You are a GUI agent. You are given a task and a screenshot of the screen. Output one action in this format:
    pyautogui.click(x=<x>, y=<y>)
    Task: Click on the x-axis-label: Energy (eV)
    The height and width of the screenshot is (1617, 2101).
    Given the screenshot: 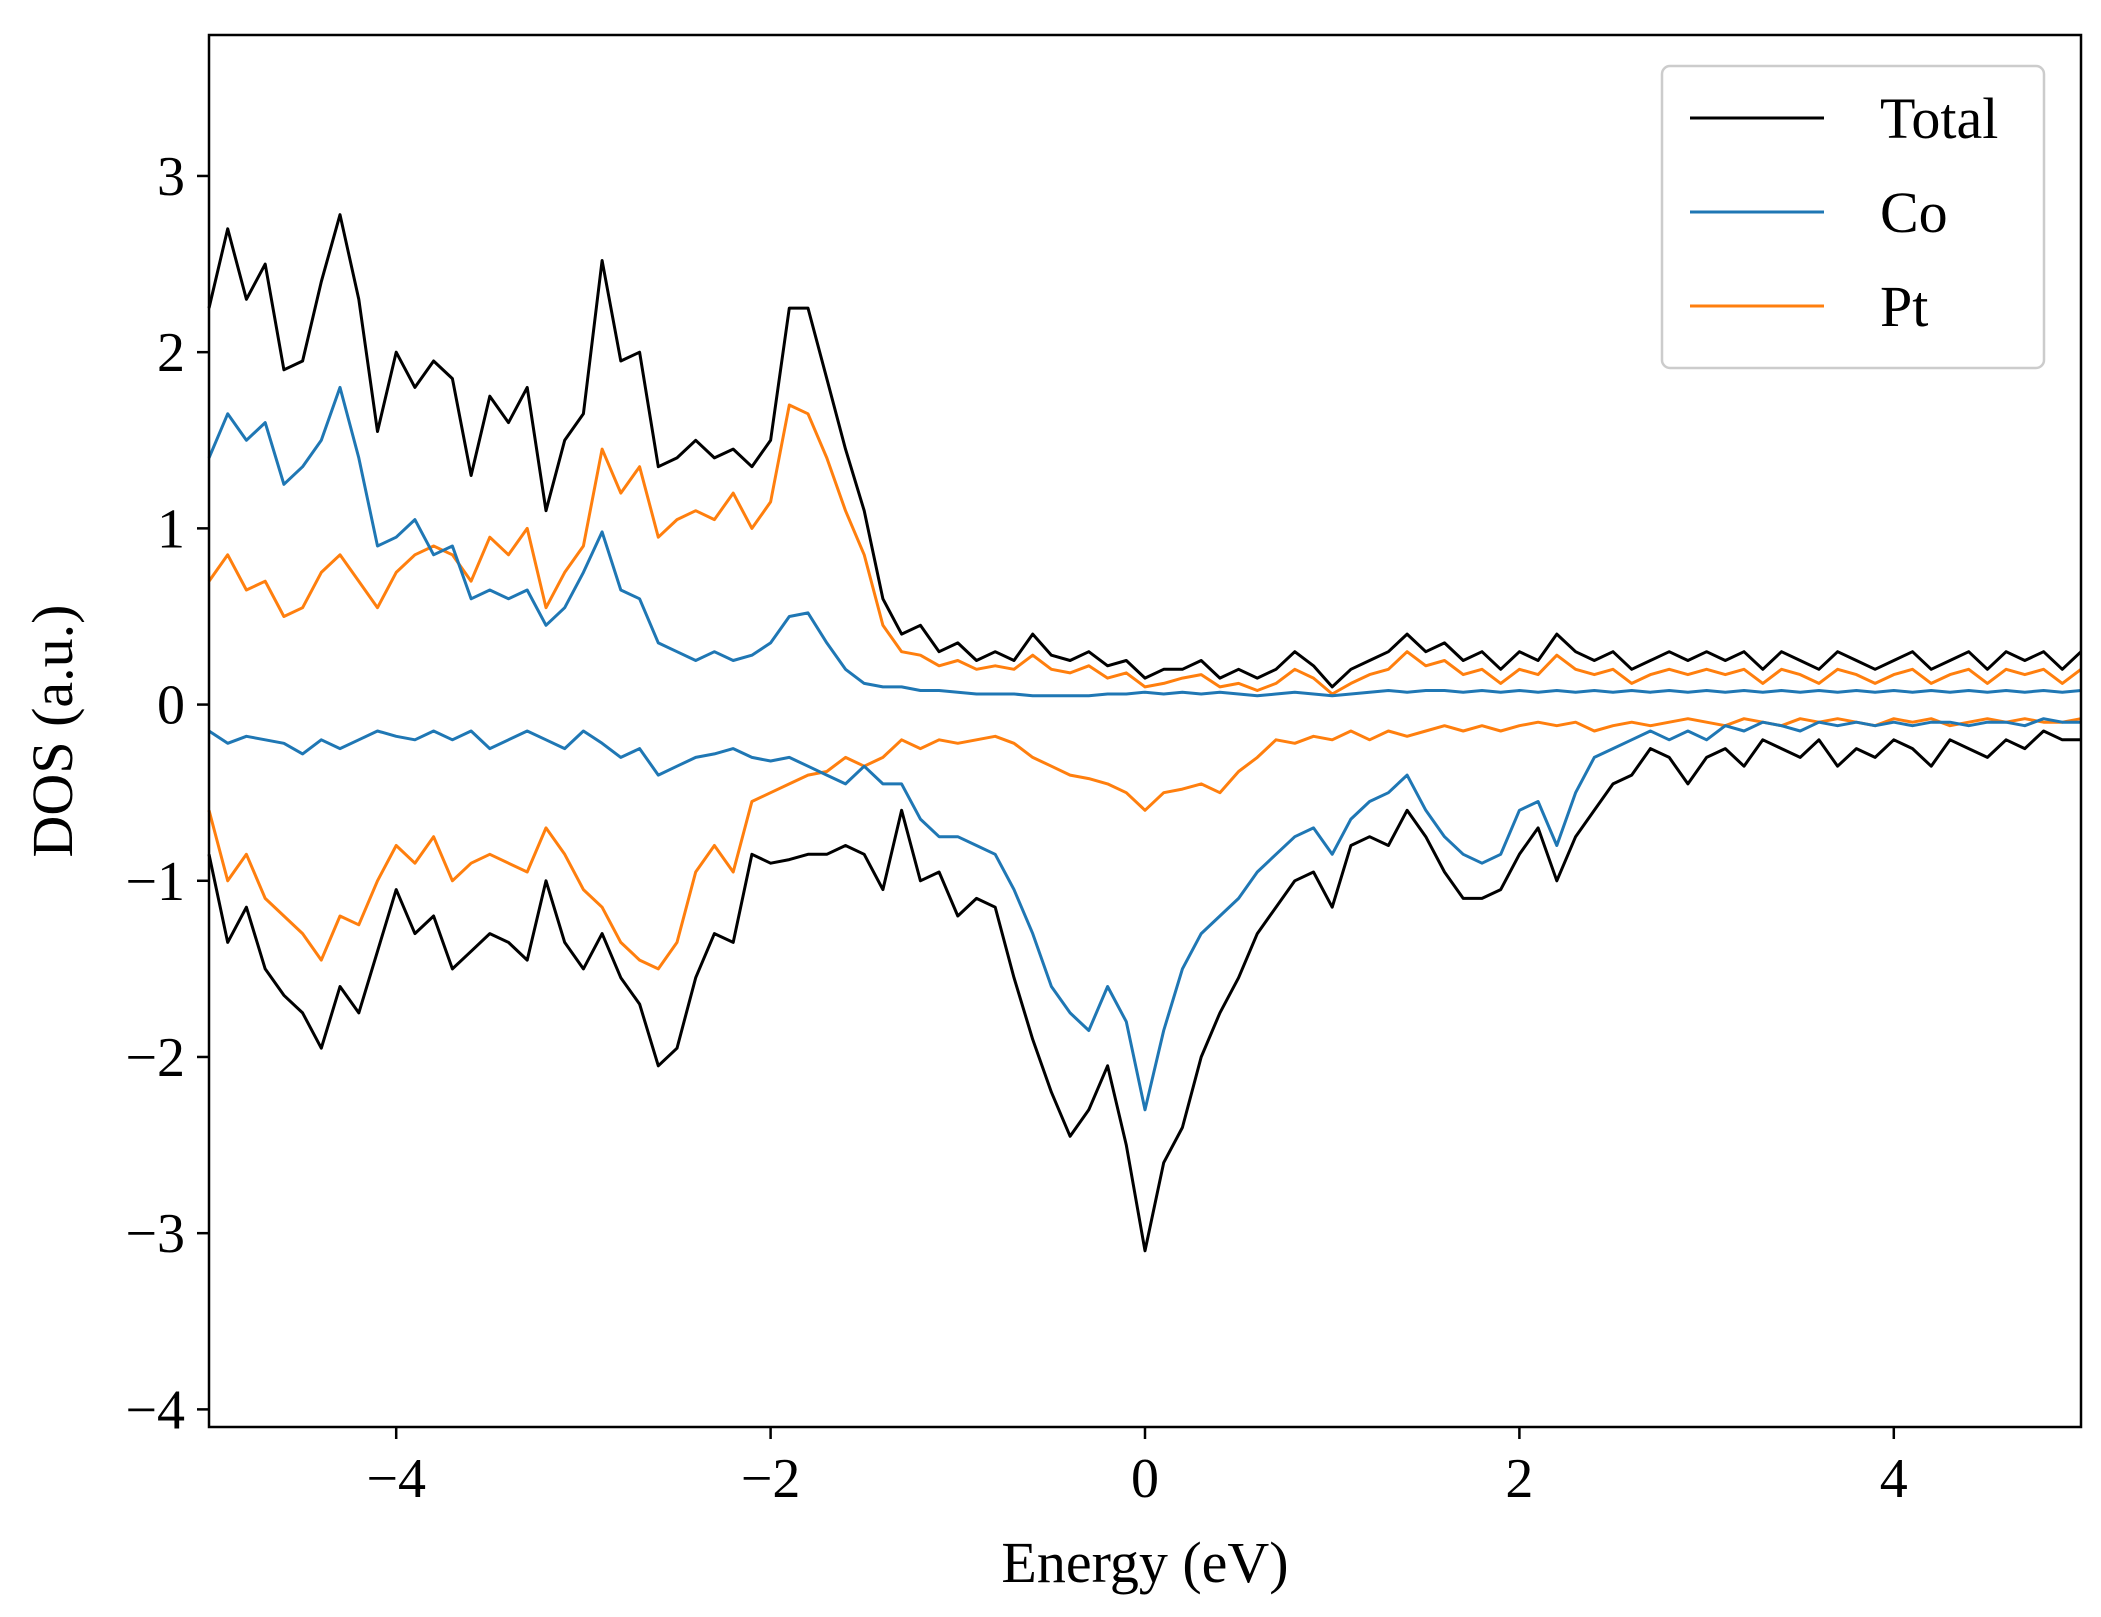 What is the action you would take?
    pyautogui.click(x=1144, y=1562)
    